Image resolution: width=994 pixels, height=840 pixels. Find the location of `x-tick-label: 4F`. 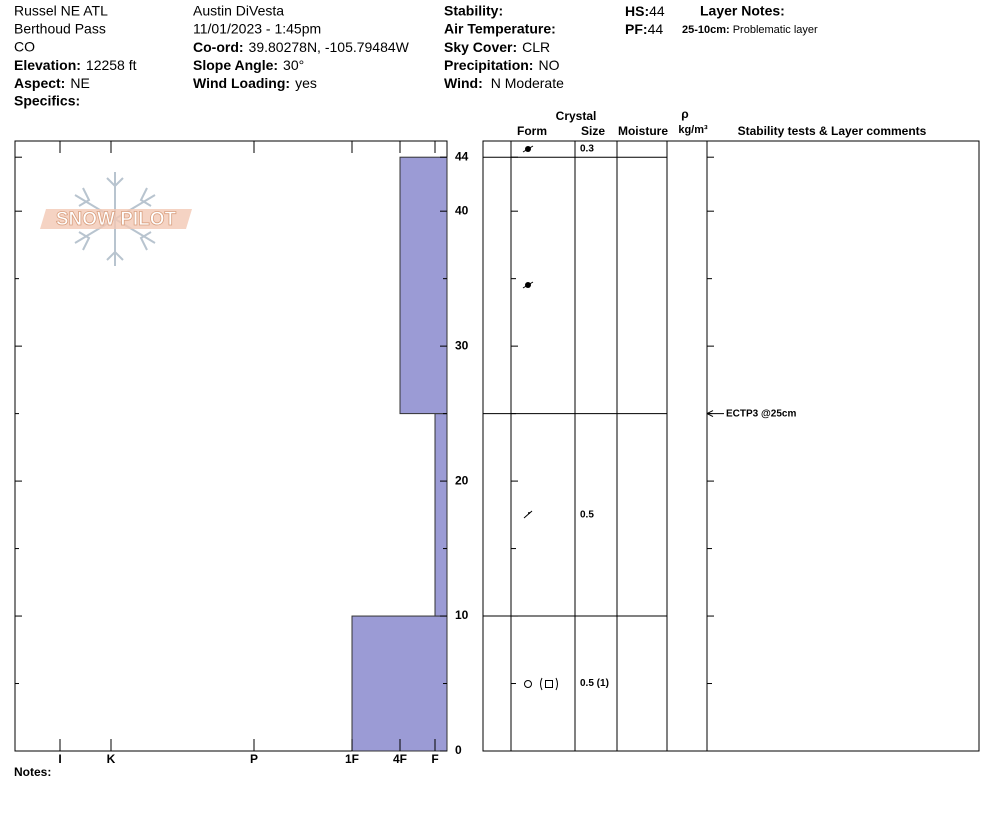

x-tick-label: 4F is located at coordinates (400, 759).